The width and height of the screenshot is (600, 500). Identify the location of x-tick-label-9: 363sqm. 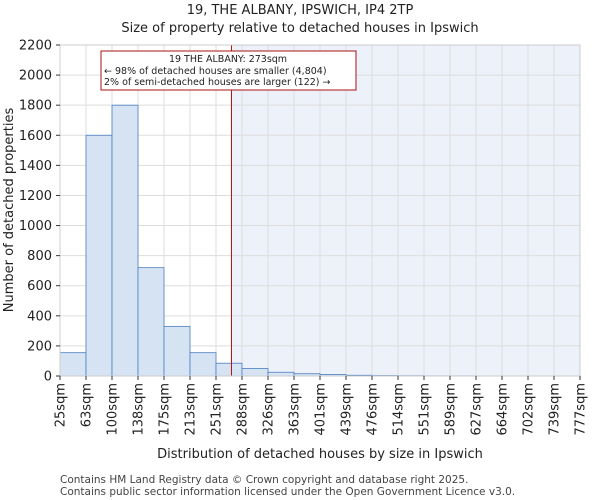
(295, 409).